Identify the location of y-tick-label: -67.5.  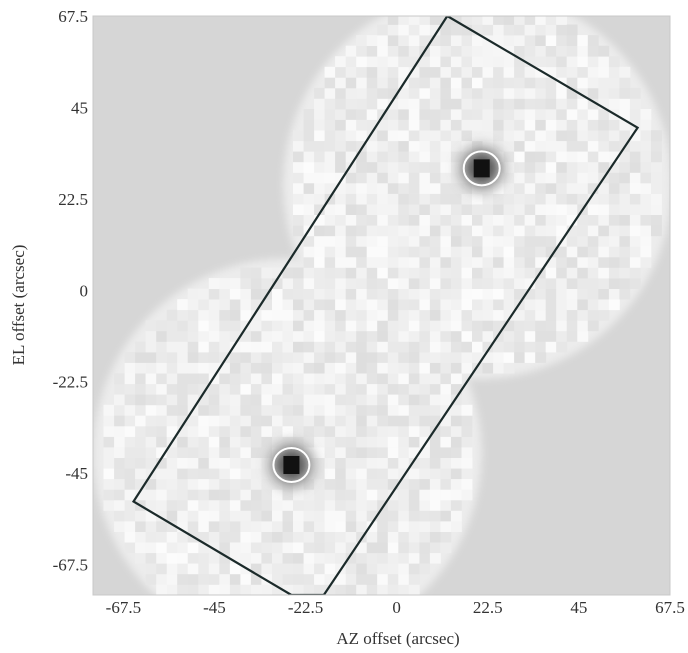
(70, 565).